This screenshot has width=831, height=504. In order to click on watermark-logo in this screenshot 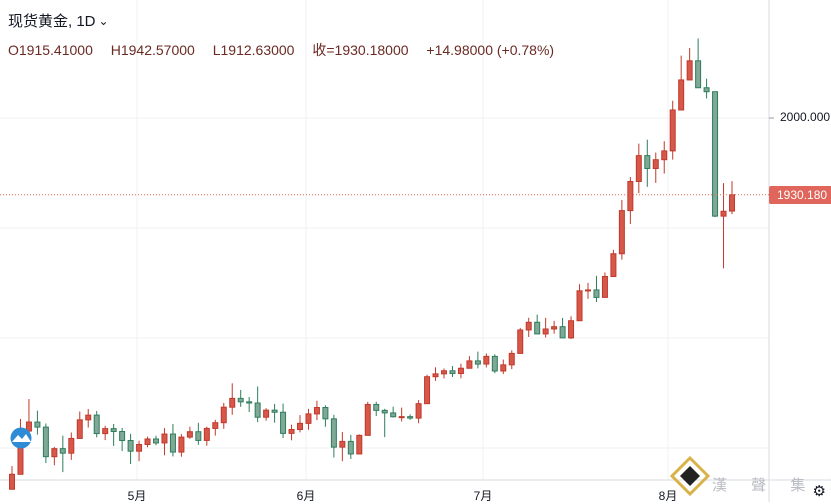, I will do `click(690, 476)`.